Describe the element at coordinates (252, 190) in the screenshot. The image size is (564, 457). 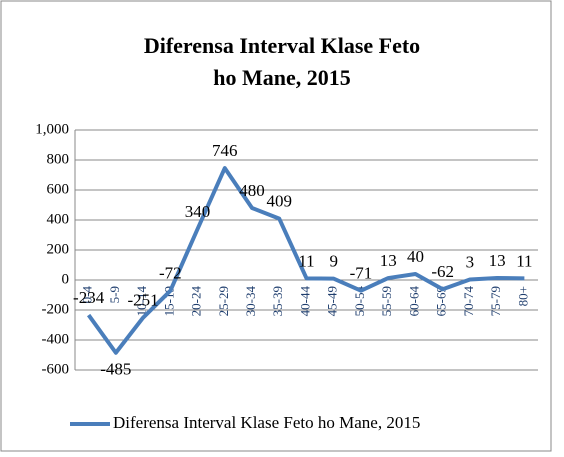
I see `data-label: 480` at that location.